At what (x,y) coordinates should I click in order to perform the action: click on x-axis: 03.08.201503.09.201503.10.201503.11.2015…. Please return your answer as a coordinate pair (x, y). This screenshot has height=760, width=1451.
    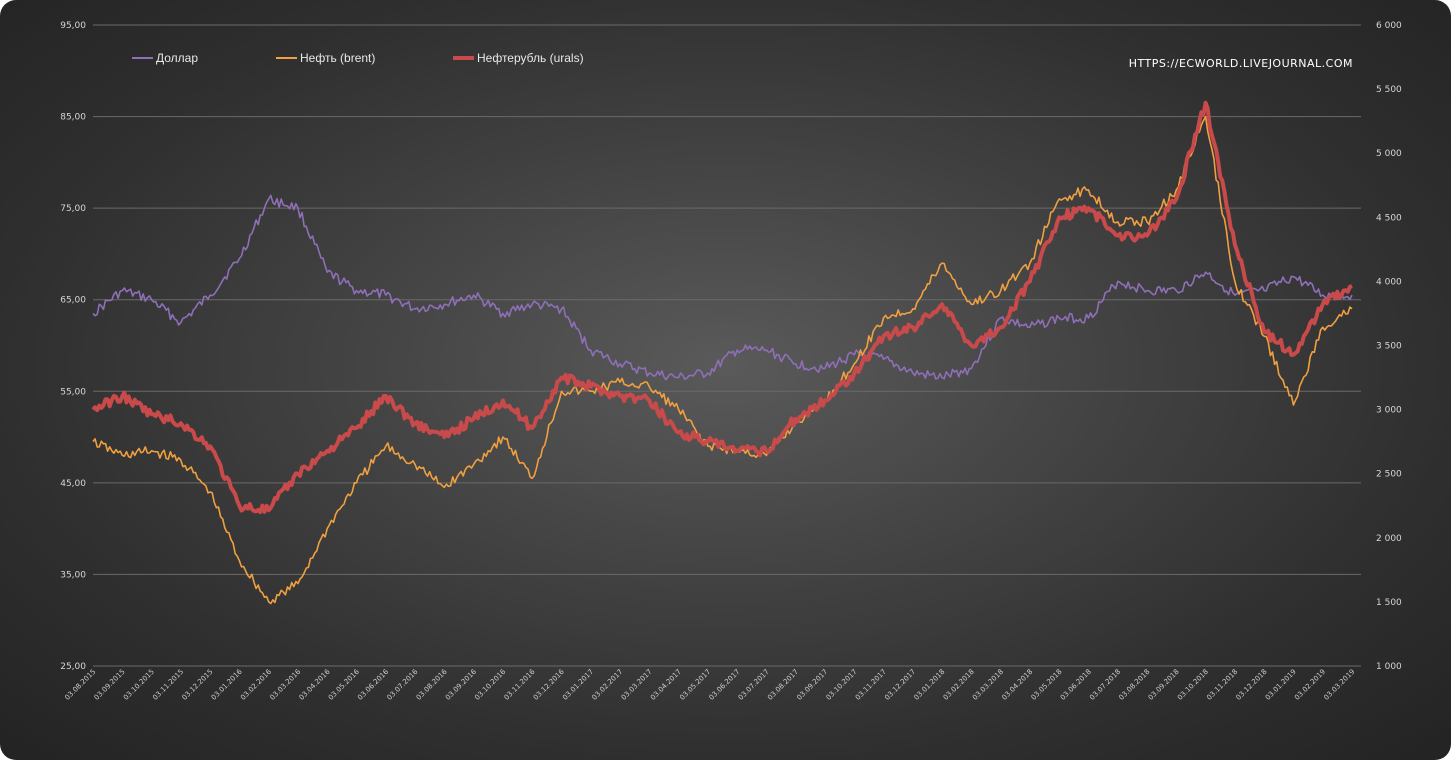
    Looking at the image, I should click on (709, 684).